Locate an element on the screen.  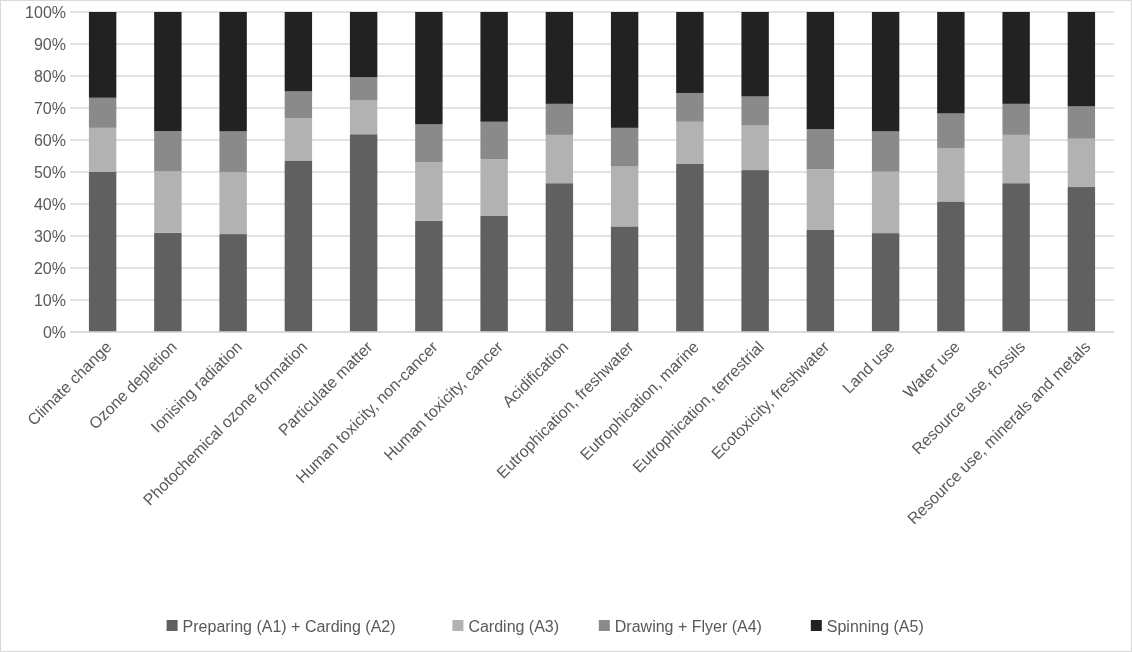
y-tick-label: 60% is located at coordinates (49, 140).